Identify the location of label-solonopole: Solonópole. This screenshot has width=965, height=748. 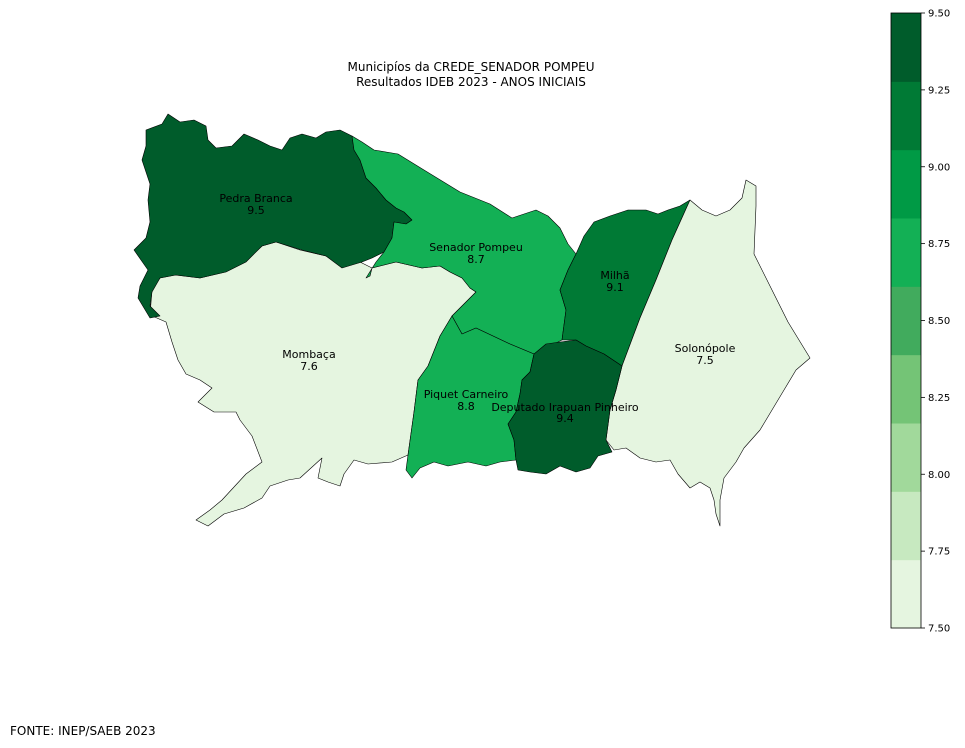
(705, 348).